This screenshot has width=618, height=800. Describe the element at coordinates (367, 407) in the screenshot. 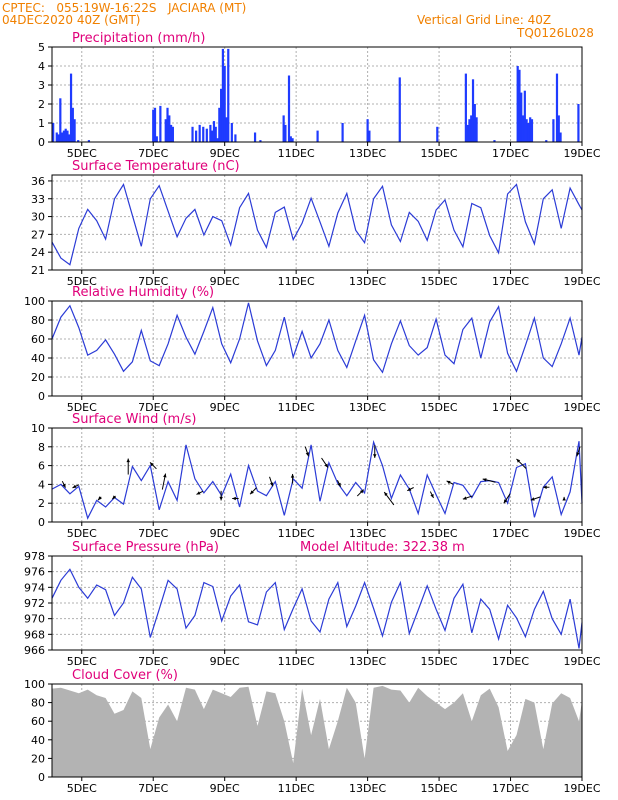

I see `humidity-xtick-label: 13DEC` at that location.